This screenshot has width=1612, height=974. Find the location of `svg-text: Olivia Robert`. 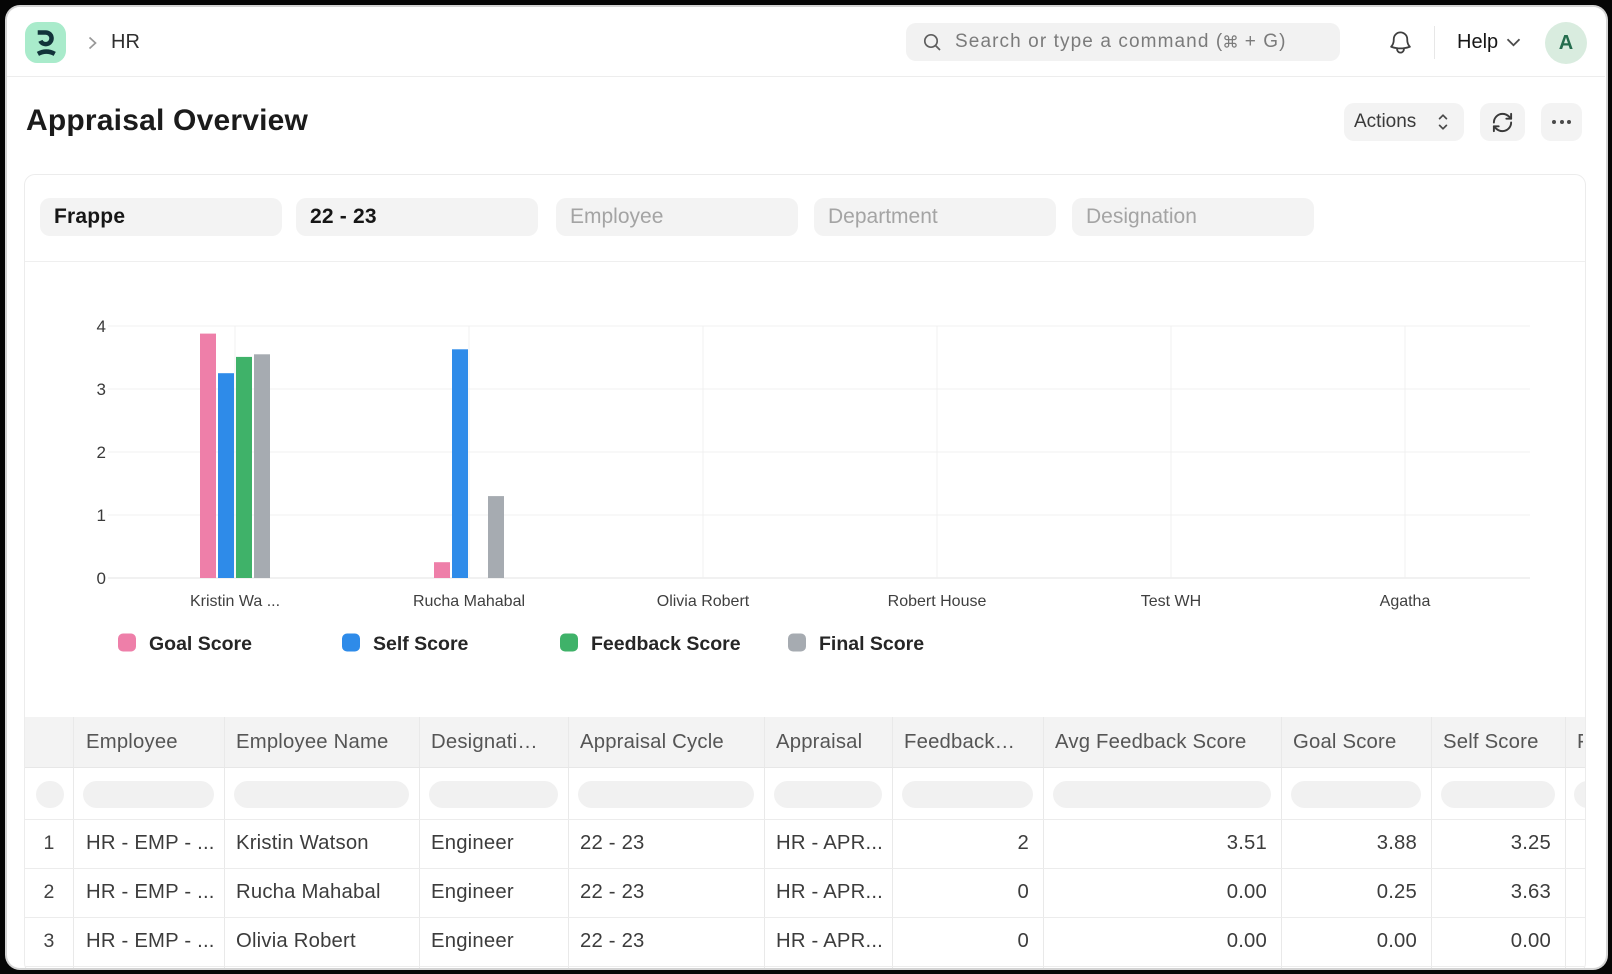

svg-text: Olivia Robert is located at coordinates (703, 601).